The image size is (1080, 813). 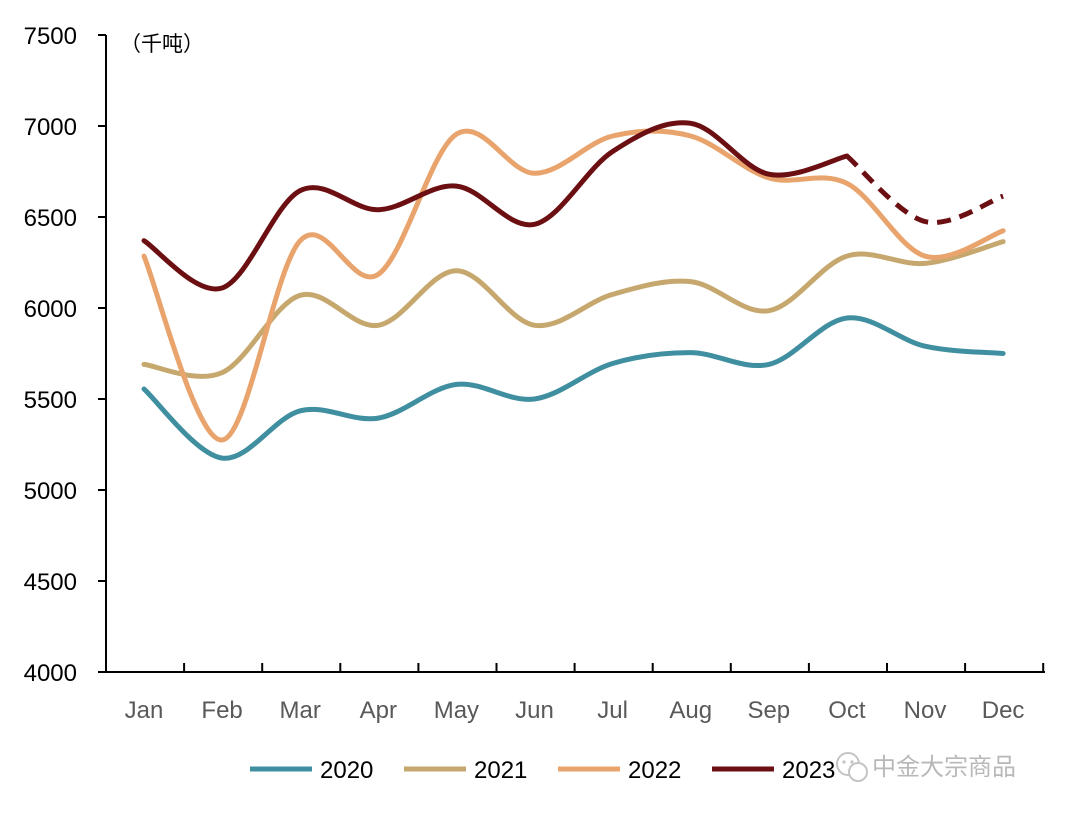 I want to click on legend-item-2020: 2020, so click(x=311, y=770).